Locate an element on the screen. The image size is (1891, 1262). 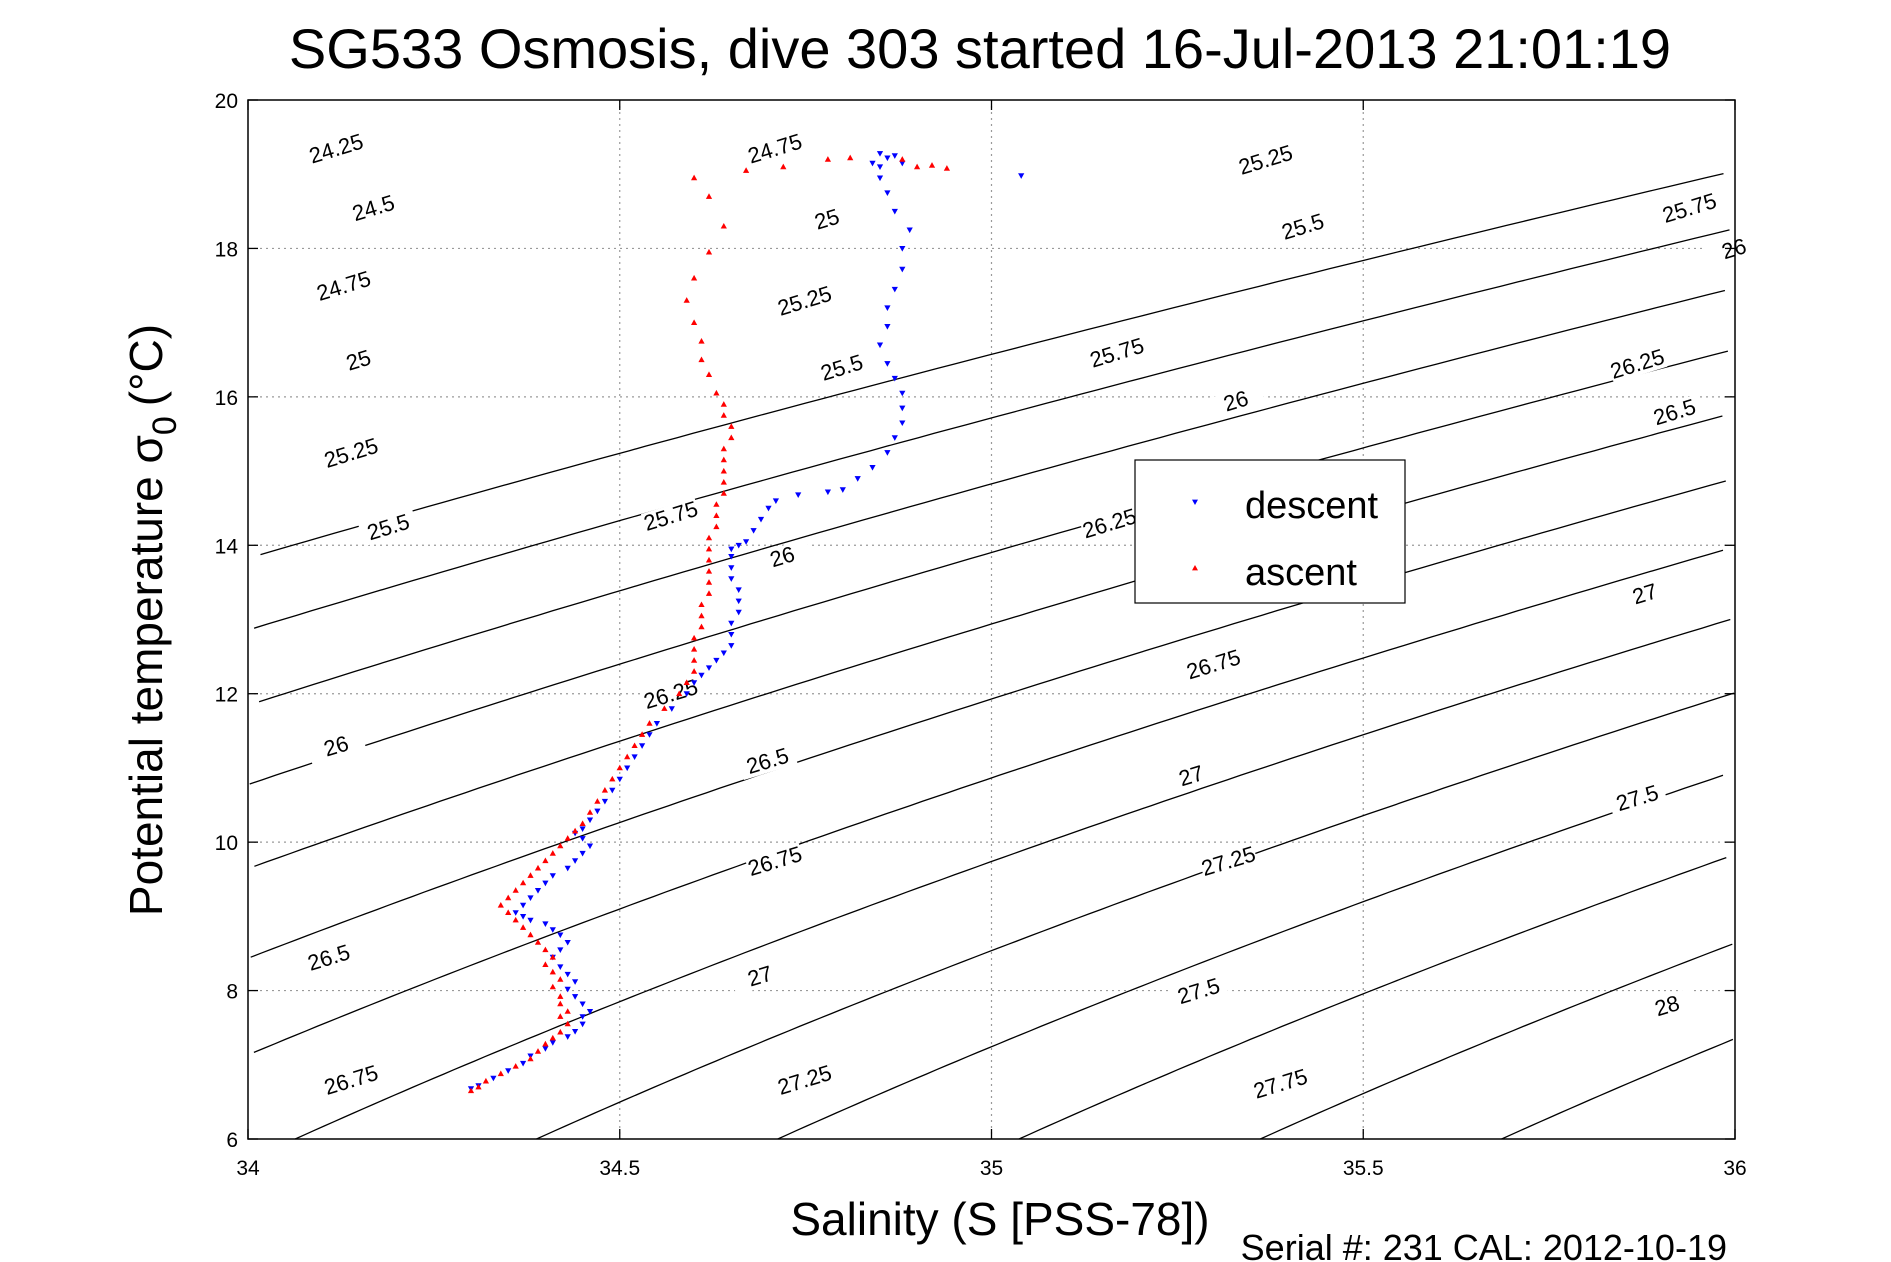
contour-label: 26.5 is located at coordinates (1674, 412).